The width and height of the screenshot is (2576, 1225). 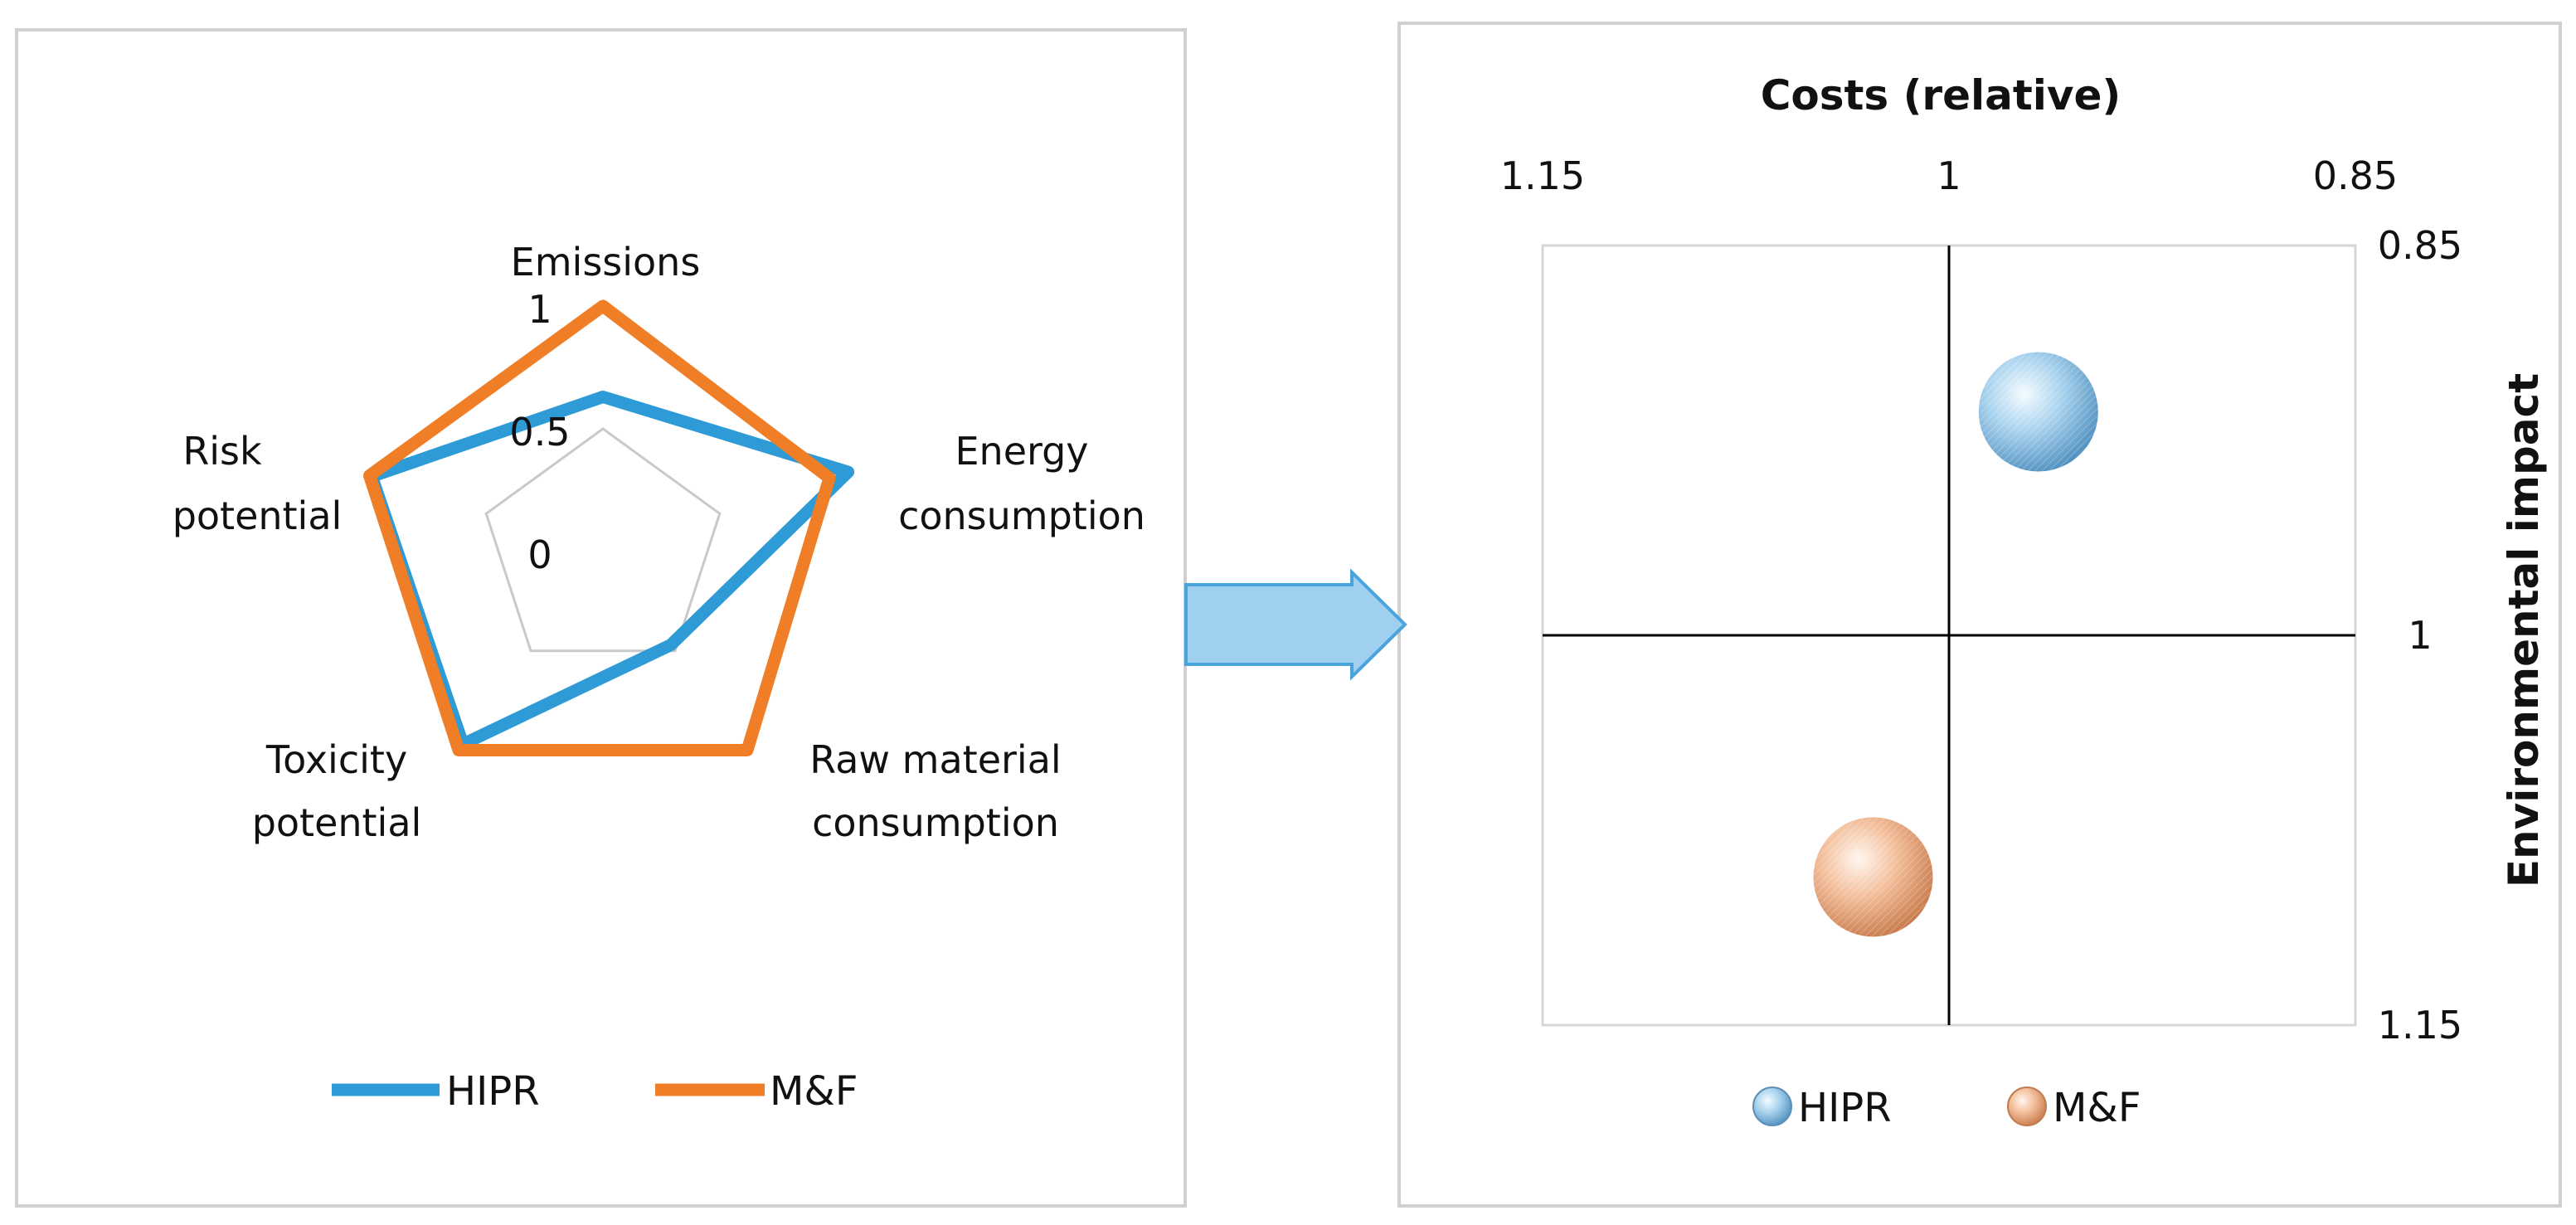 I want to click on radar-tick-1: 1, so click(x=540, y=309).